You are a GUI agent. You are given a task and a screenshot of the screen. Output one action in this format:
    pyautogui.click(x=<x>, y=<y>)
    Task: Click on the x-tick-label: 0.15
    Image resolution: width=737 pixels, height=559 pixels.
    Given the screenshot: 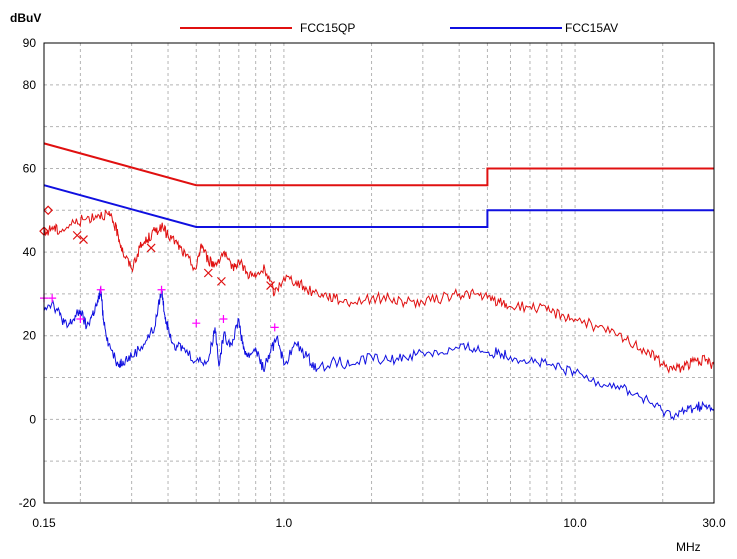 What is the action you would take?
    pyautogui.click(x=44, y=523)
    